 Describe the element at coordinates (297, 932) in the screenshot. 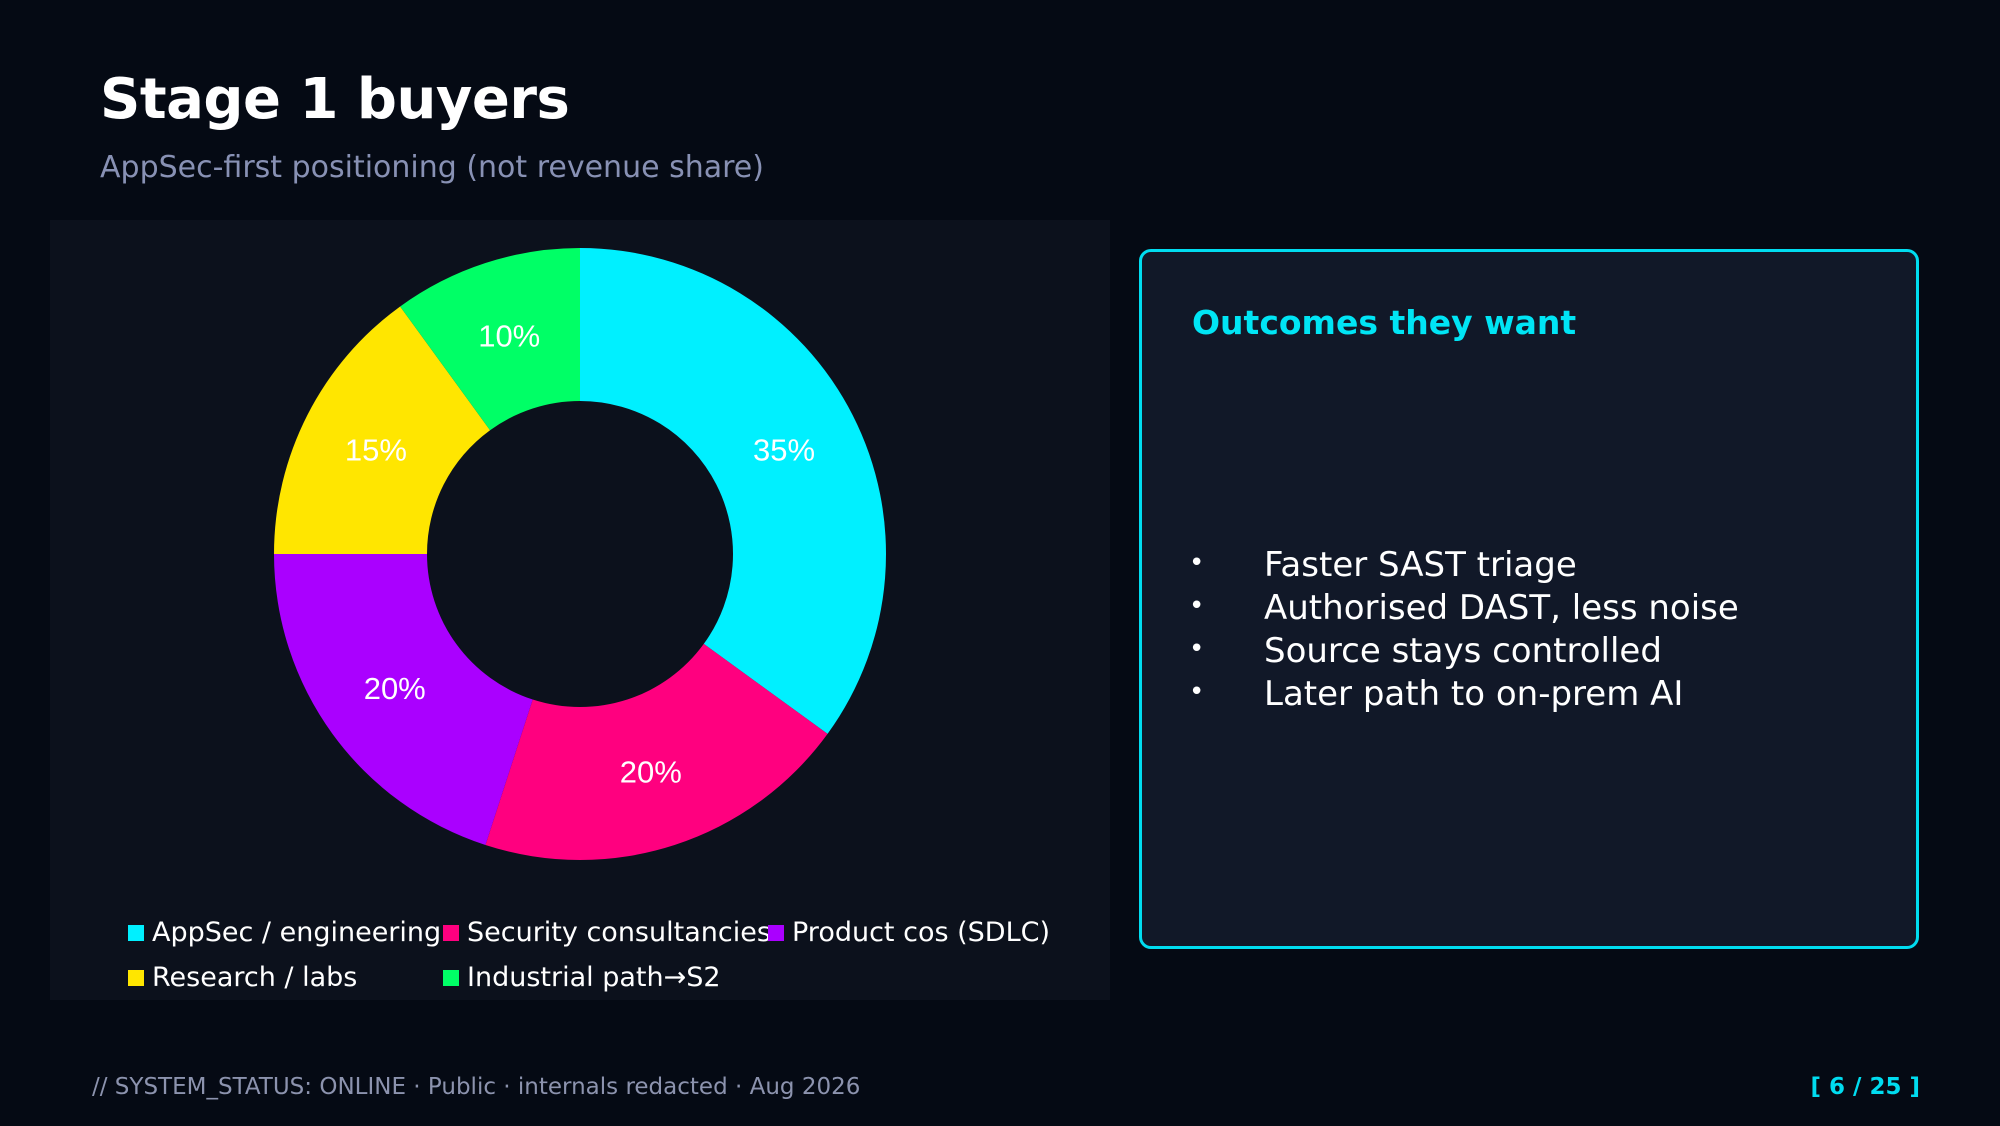

I see `legend-label: AppSec / engineering` at that location.